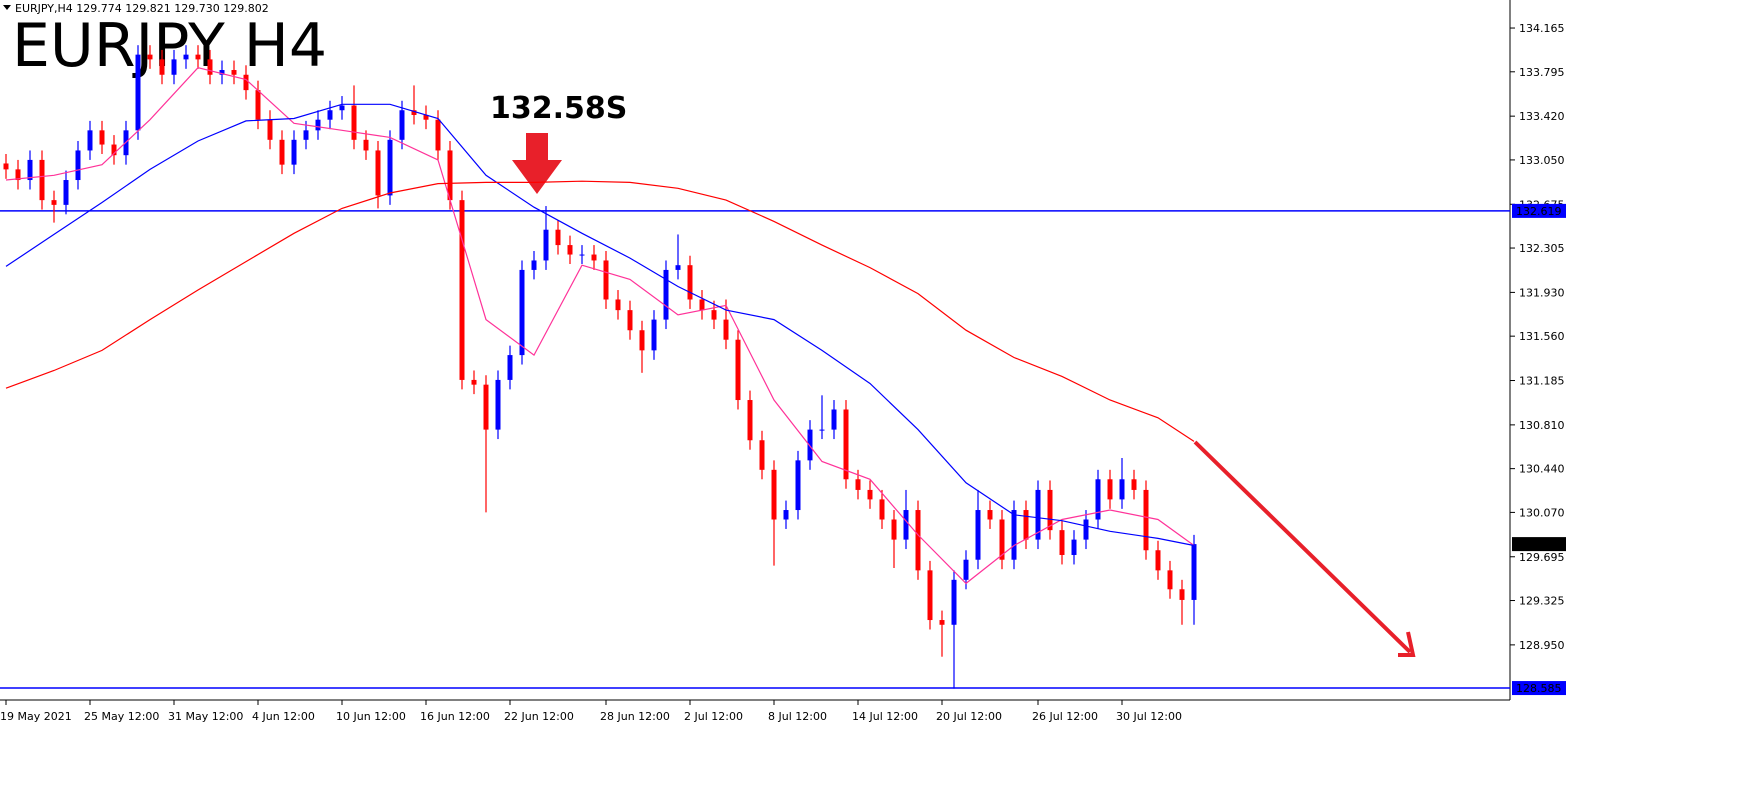  Describe the element at coordinates (1539, 544) in the screenshot. I see `current-price-label: 129.802` at that location.